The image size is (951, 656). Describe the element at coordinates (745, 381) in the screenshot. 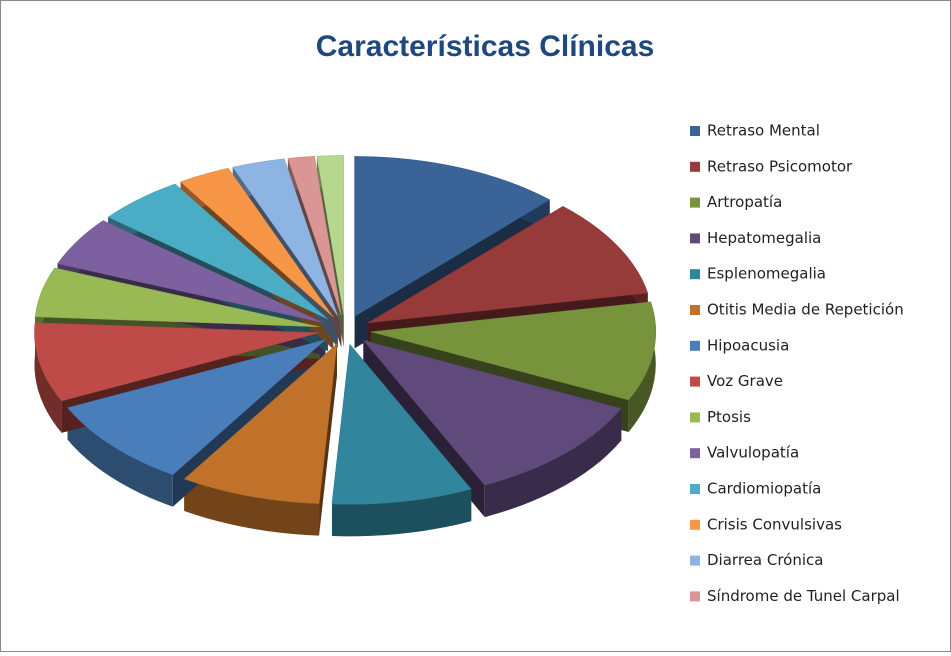

I see `legend-label: Voz Grave` at that location.